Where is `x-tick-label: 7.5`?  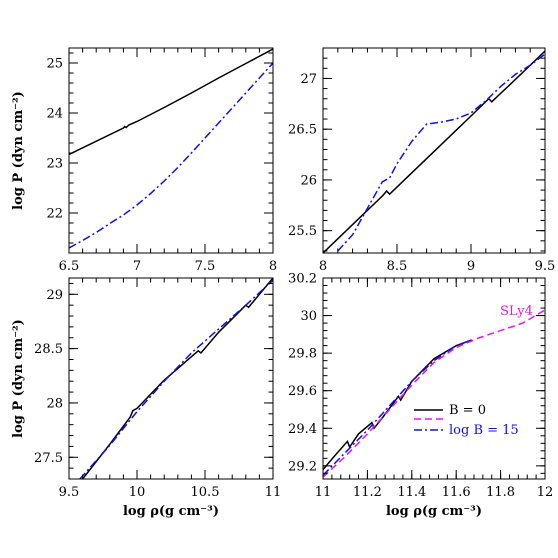
x-tick-label: 7.5 is located at coordinates (205, 266).